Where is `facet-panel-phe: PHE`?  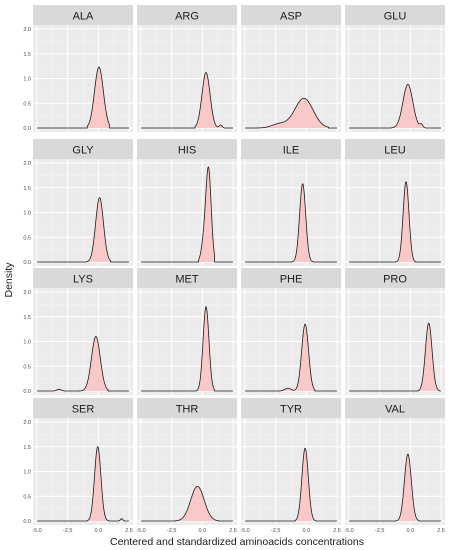 facet-panel-phe: PHE is located at coordinates (291, 331).